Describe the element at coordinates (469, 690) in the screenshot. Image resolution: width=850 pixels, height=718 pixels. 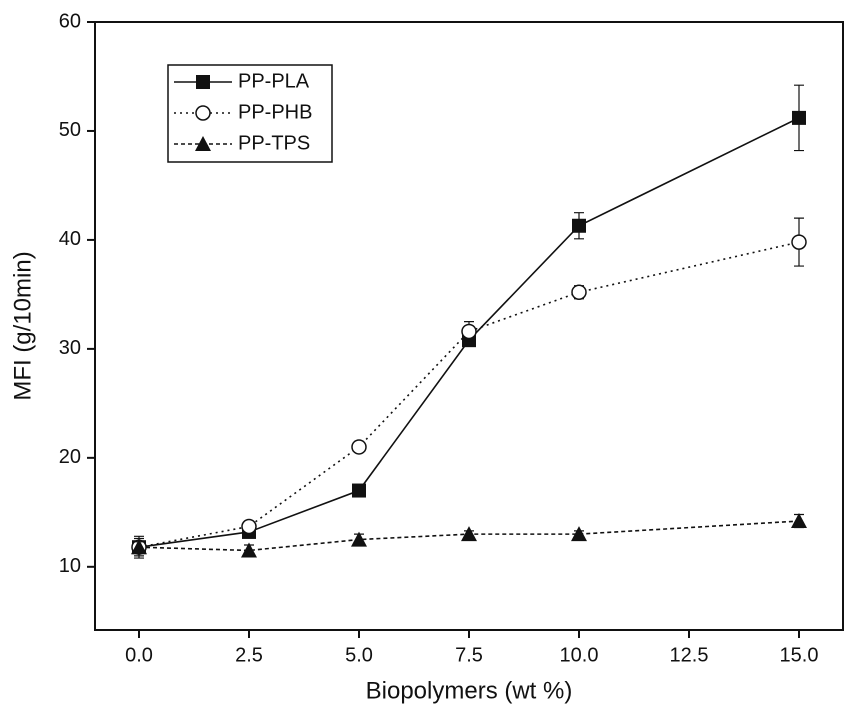
I see `x-axis-label: Biopolymers (wt %)` at that location.